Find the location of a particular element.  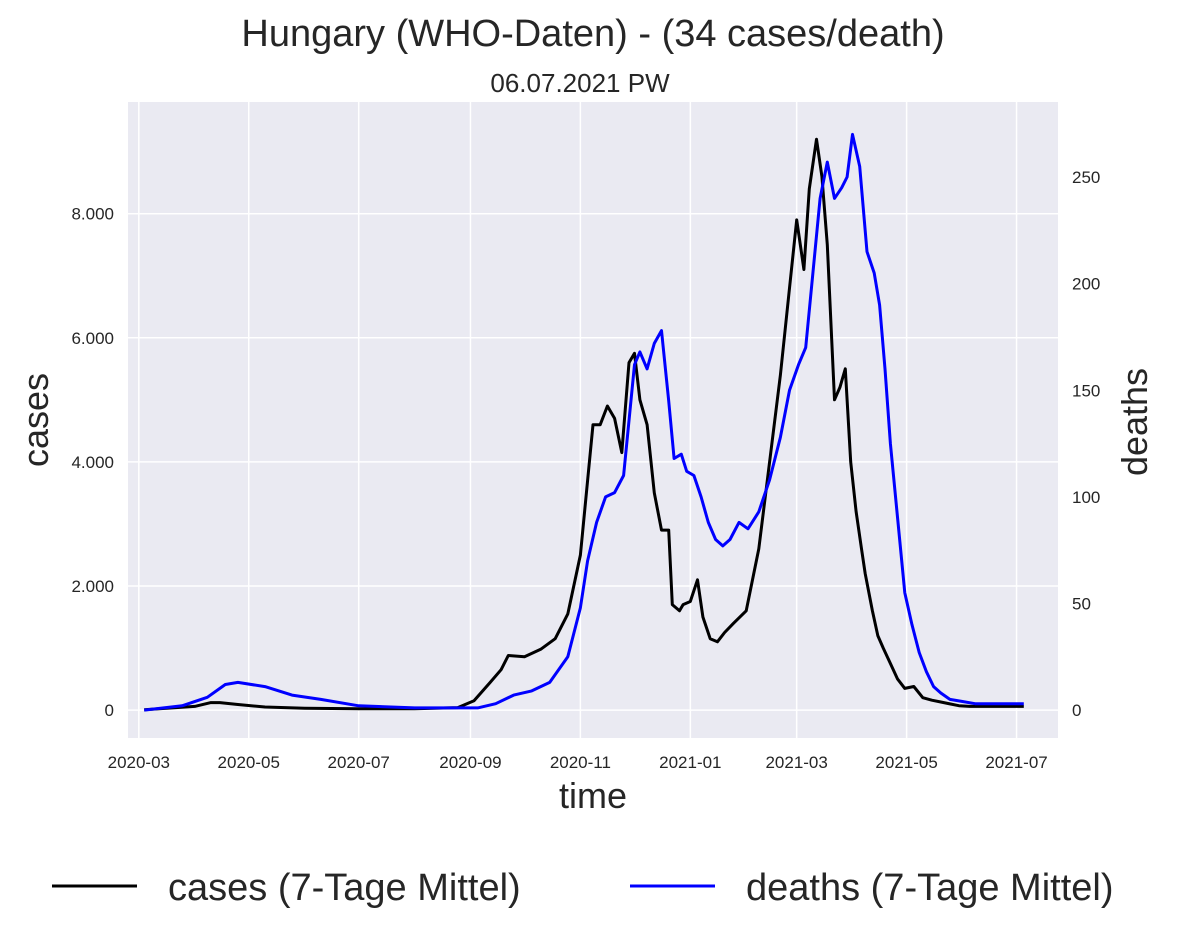

x-tick-label: 2021-03 is located at coordinates (796, 762).